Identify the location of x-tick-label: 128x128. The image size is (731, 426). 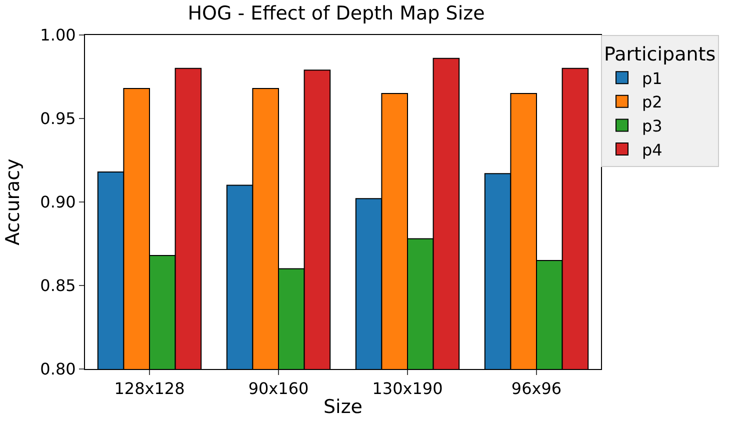
(149, 388).